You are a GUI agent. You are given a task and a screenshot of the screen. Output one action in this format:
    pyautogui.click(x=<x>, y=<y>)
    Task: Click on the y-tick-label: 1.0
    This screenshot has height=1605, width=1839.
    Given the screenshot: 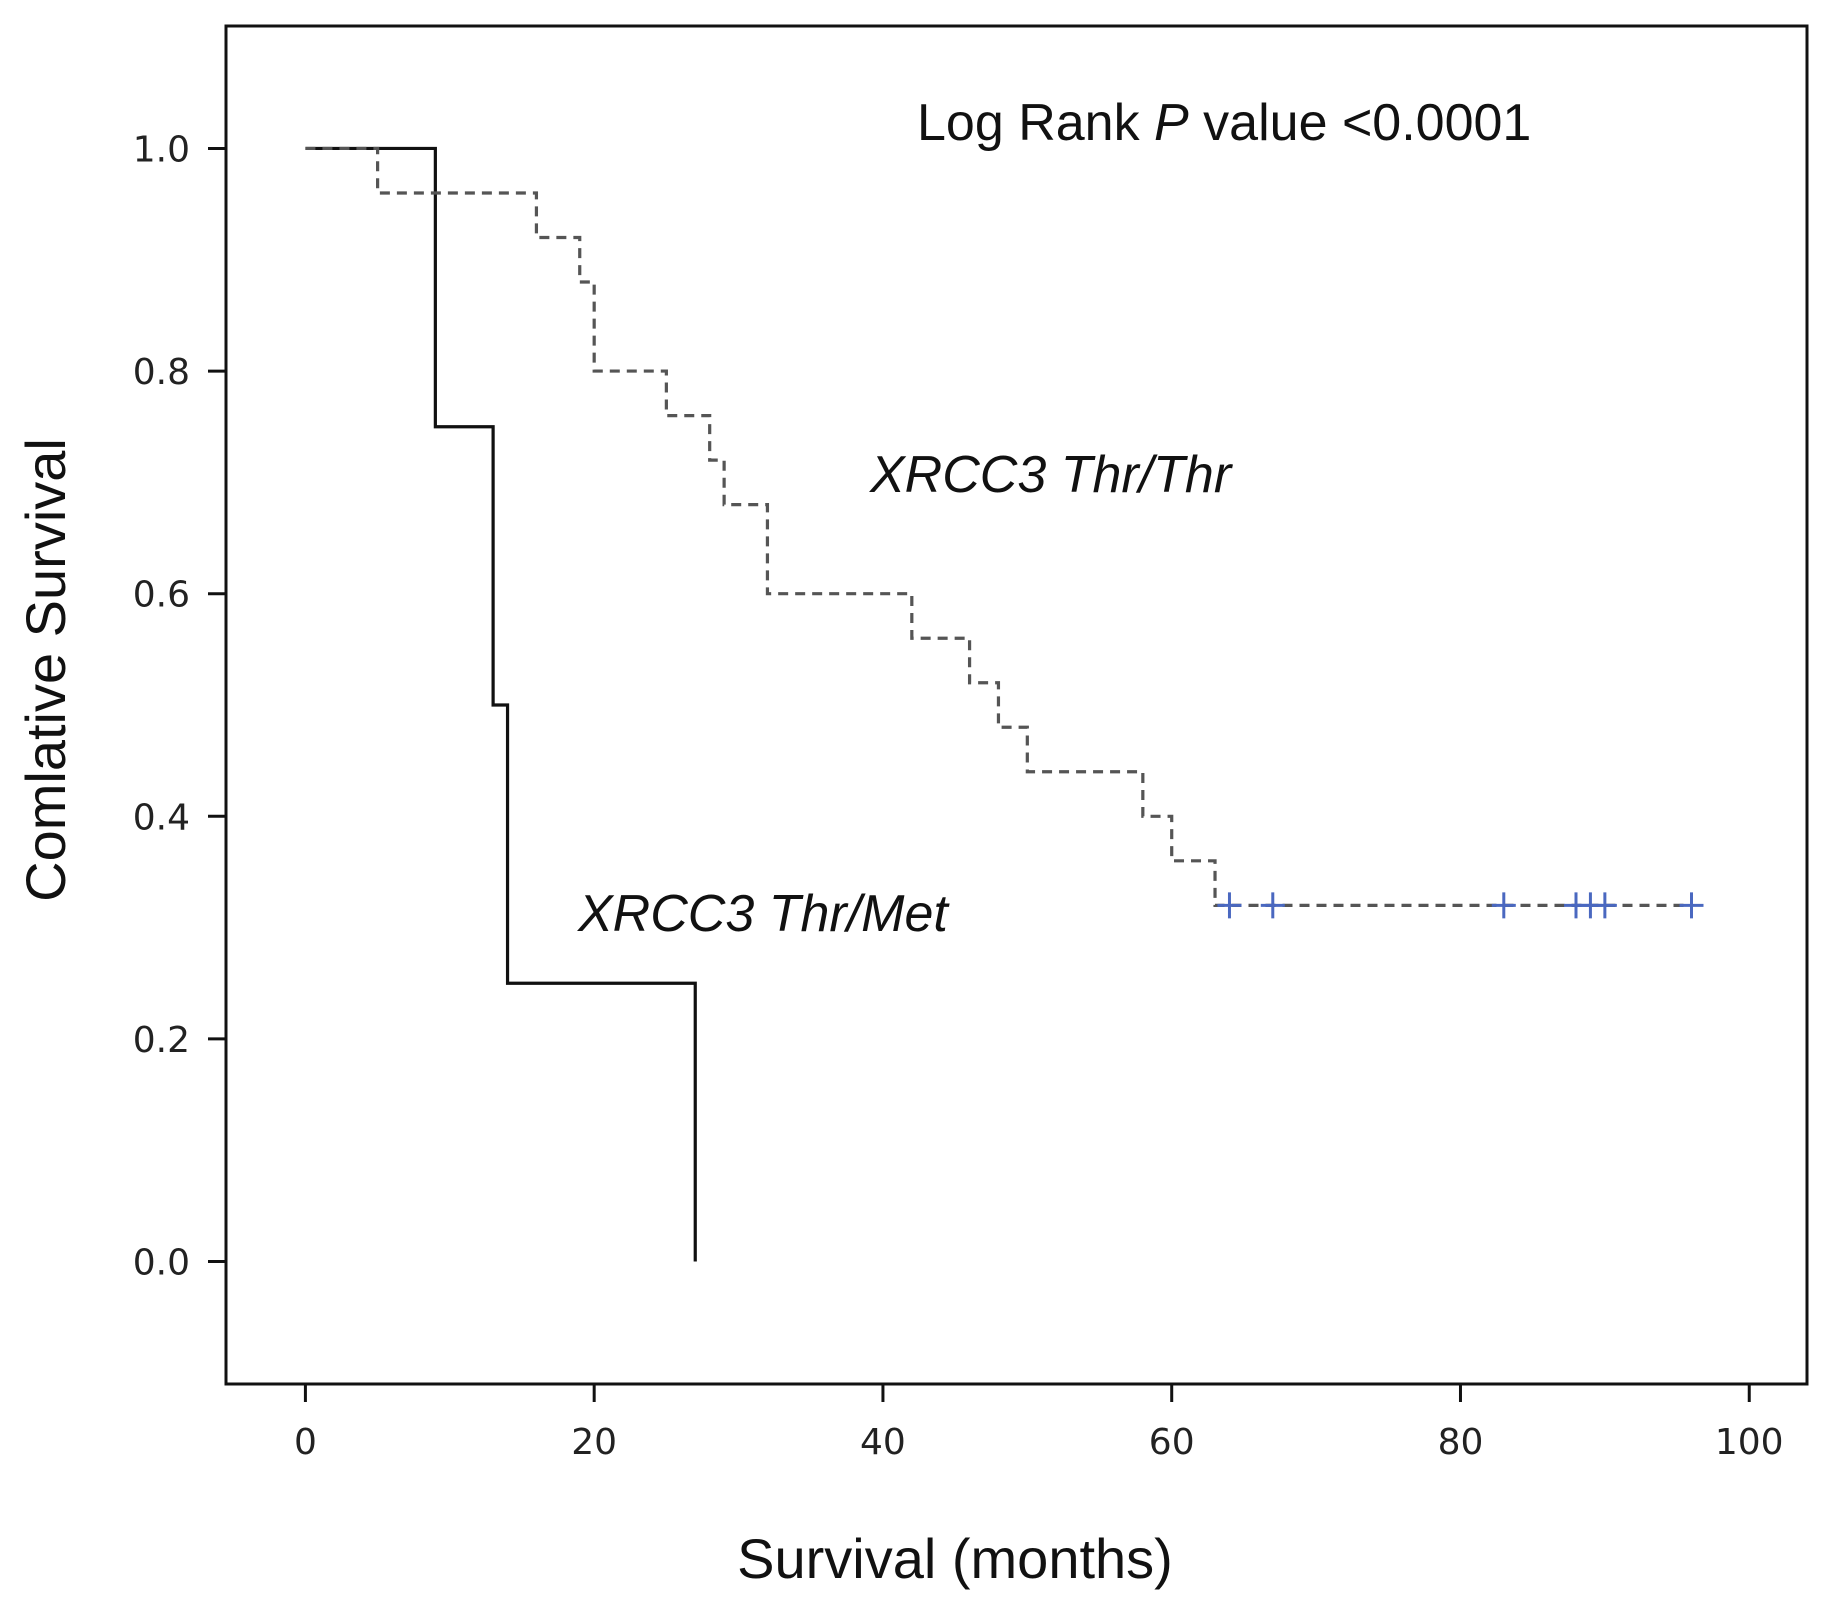 What is the action you would take?
    pyautogui.click(x=161, y=149)
    